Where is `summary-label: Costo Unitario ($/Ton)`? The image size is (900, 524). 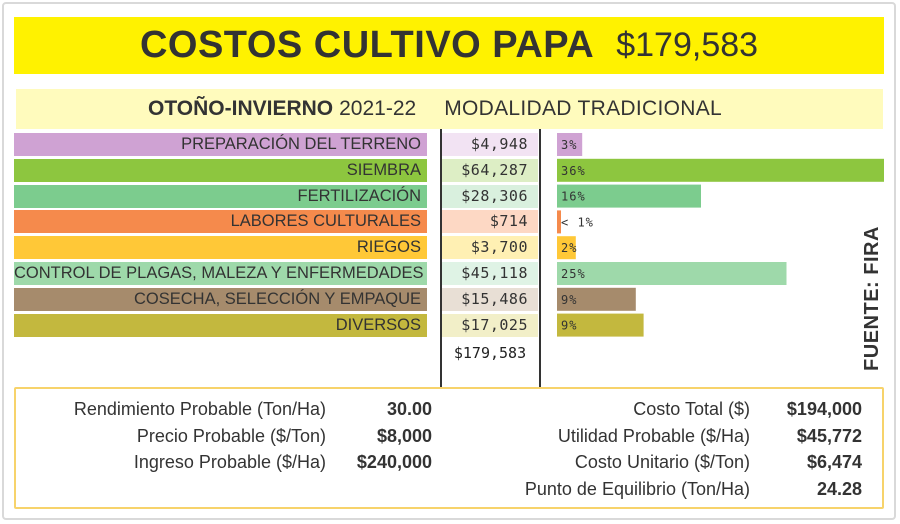
summary-label: Costo Unitario ($/Ton) is located at coordinates (662, 462).